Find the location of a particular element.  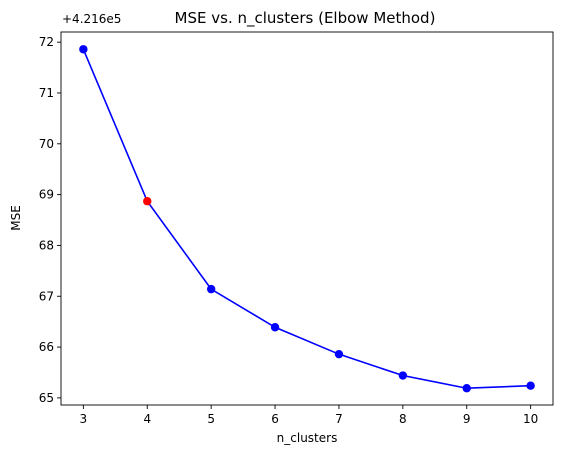

data-point-highlighted is located at coordinates (147, 201).